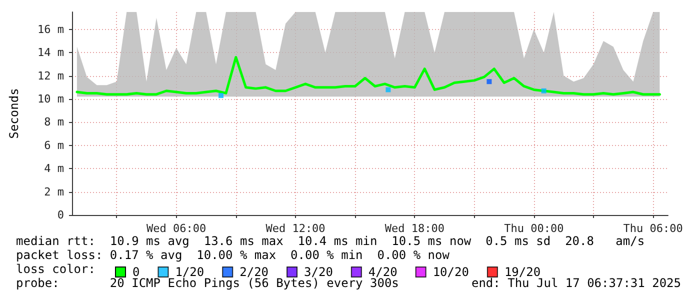 Image resolution: width=697 pixels, height=297 pixels. What do you see at coordinates (450, 272) in the screenshot?
I see `legend-label: 10/20` at bounding box center [450, 272].